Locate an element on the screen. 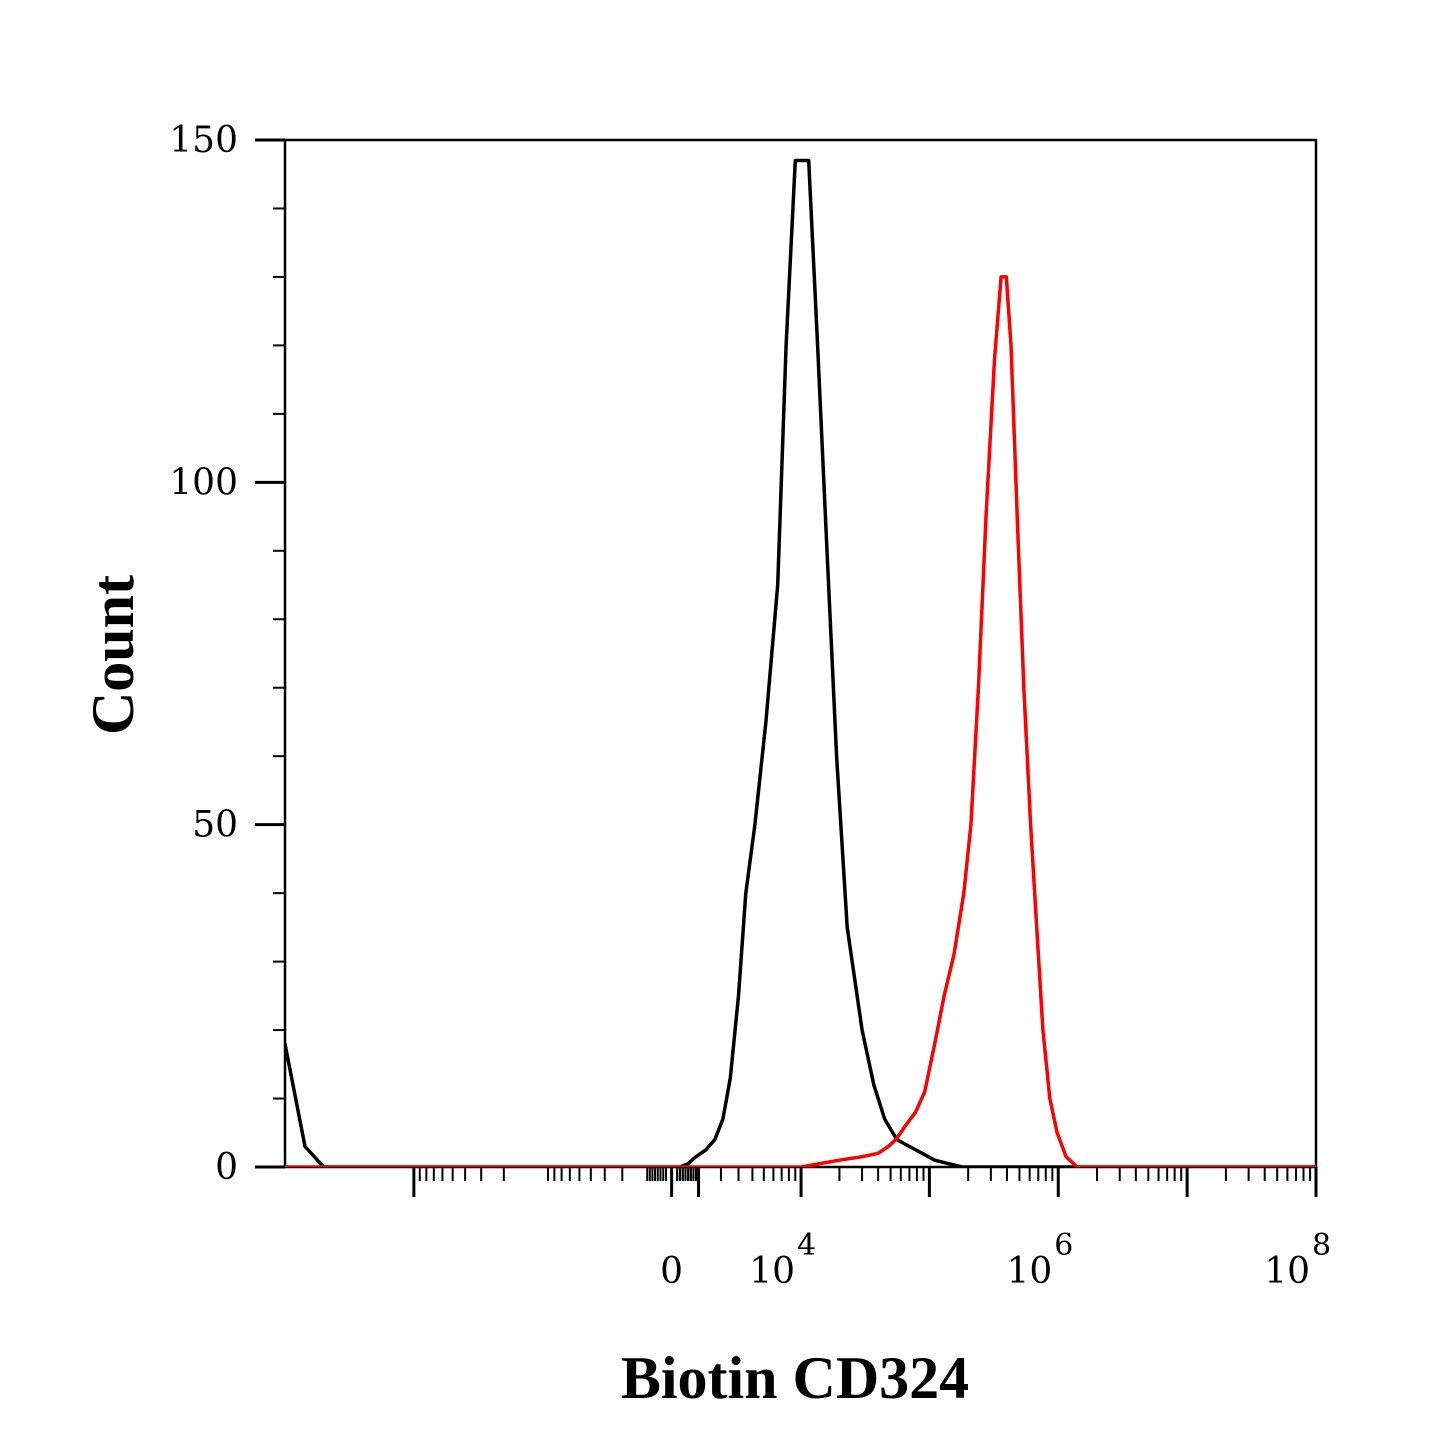  y-tick-label: 150 is located at coordinates (203, 140).